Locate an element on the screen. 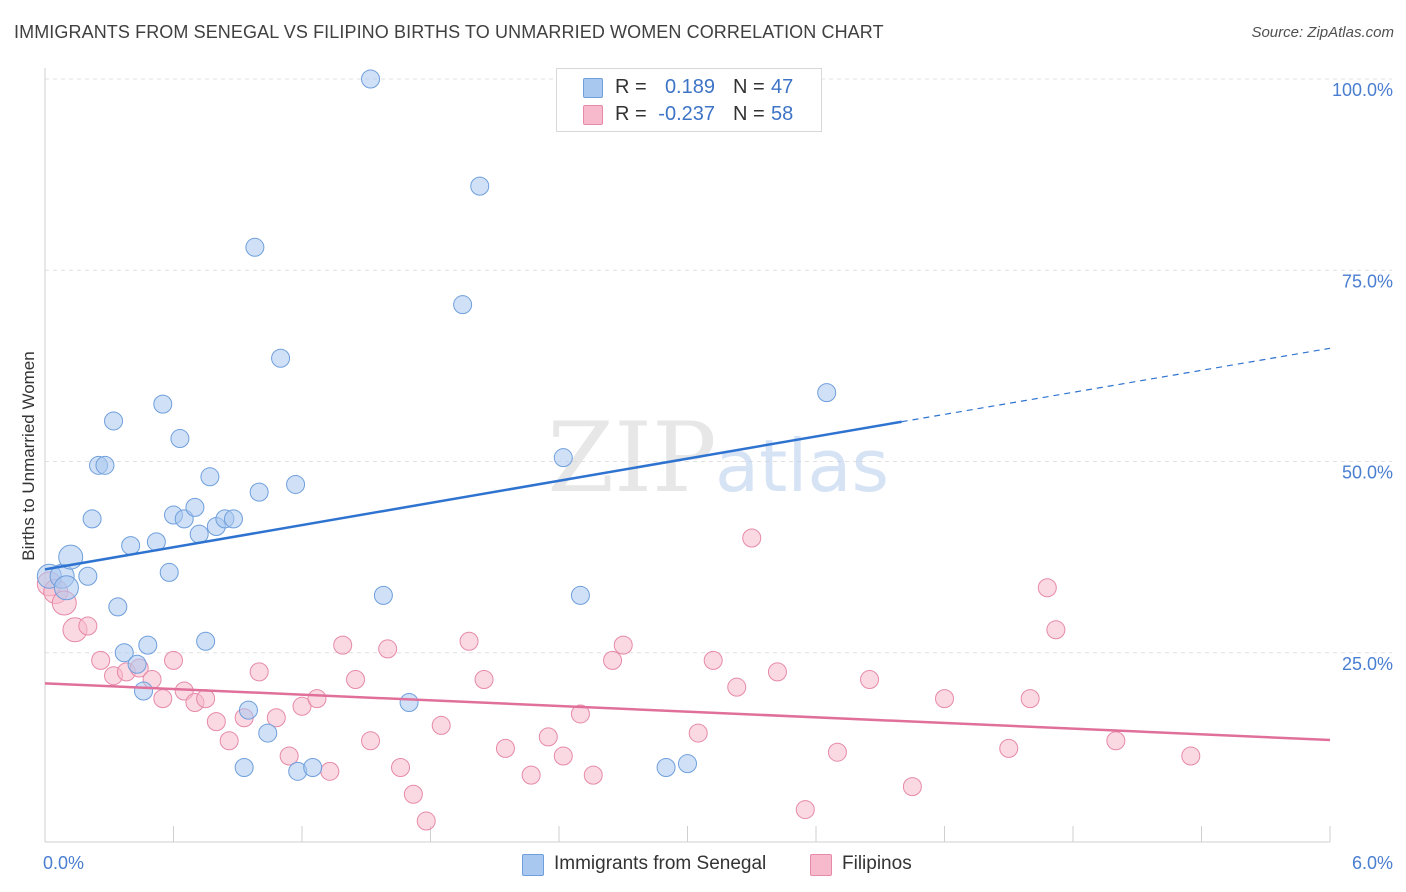 The height and width of the screenshot is (892, 1406). correlation-legend: R = 0.189 N = 47 R = -0.237 N = 58 is located at coordinates (689, 100).